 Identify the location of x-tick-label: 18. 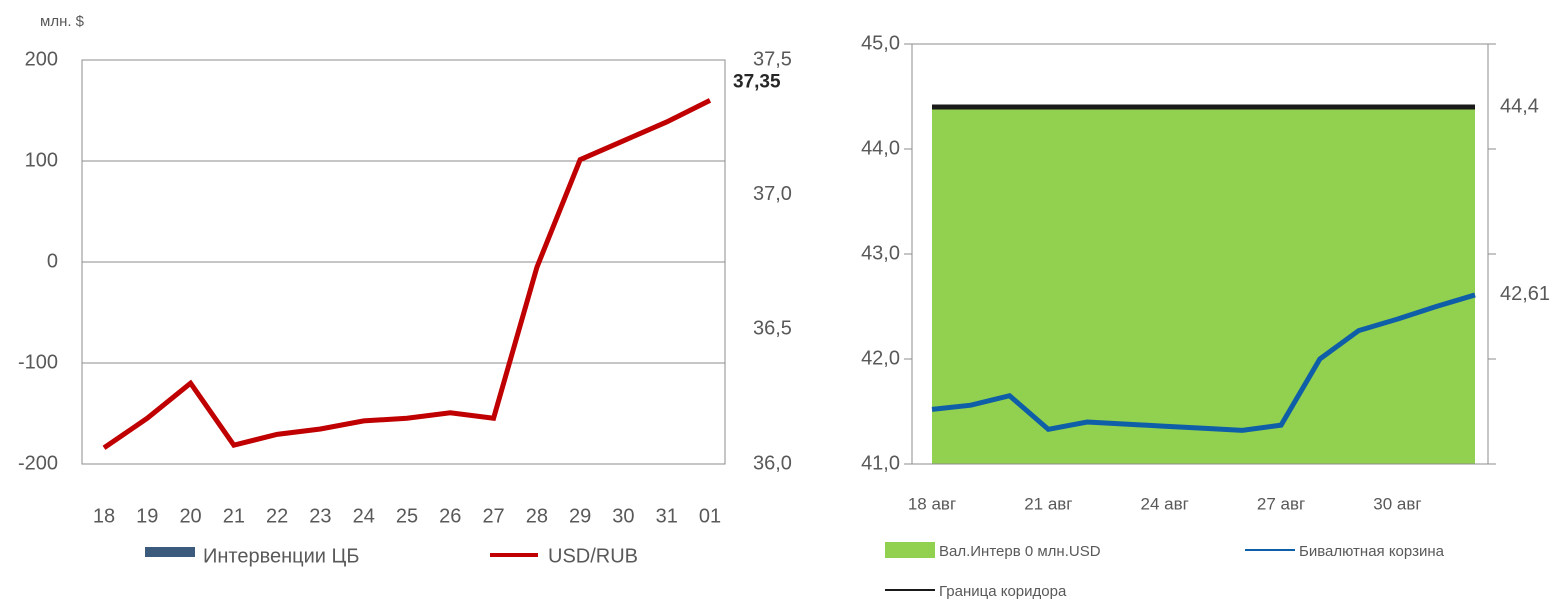
(104, 516).